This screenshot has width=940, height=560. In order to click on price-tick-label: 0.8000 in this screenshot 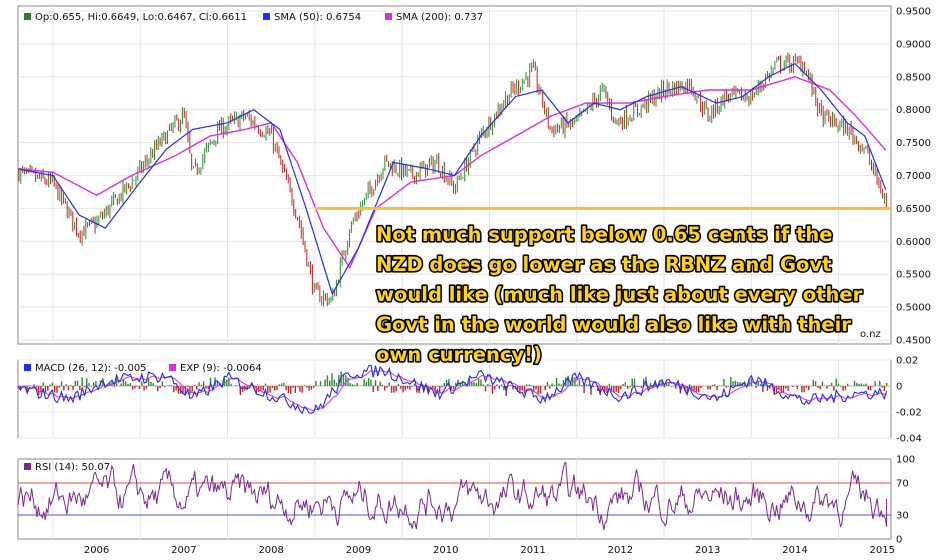, I will do `click(913, 110)`.